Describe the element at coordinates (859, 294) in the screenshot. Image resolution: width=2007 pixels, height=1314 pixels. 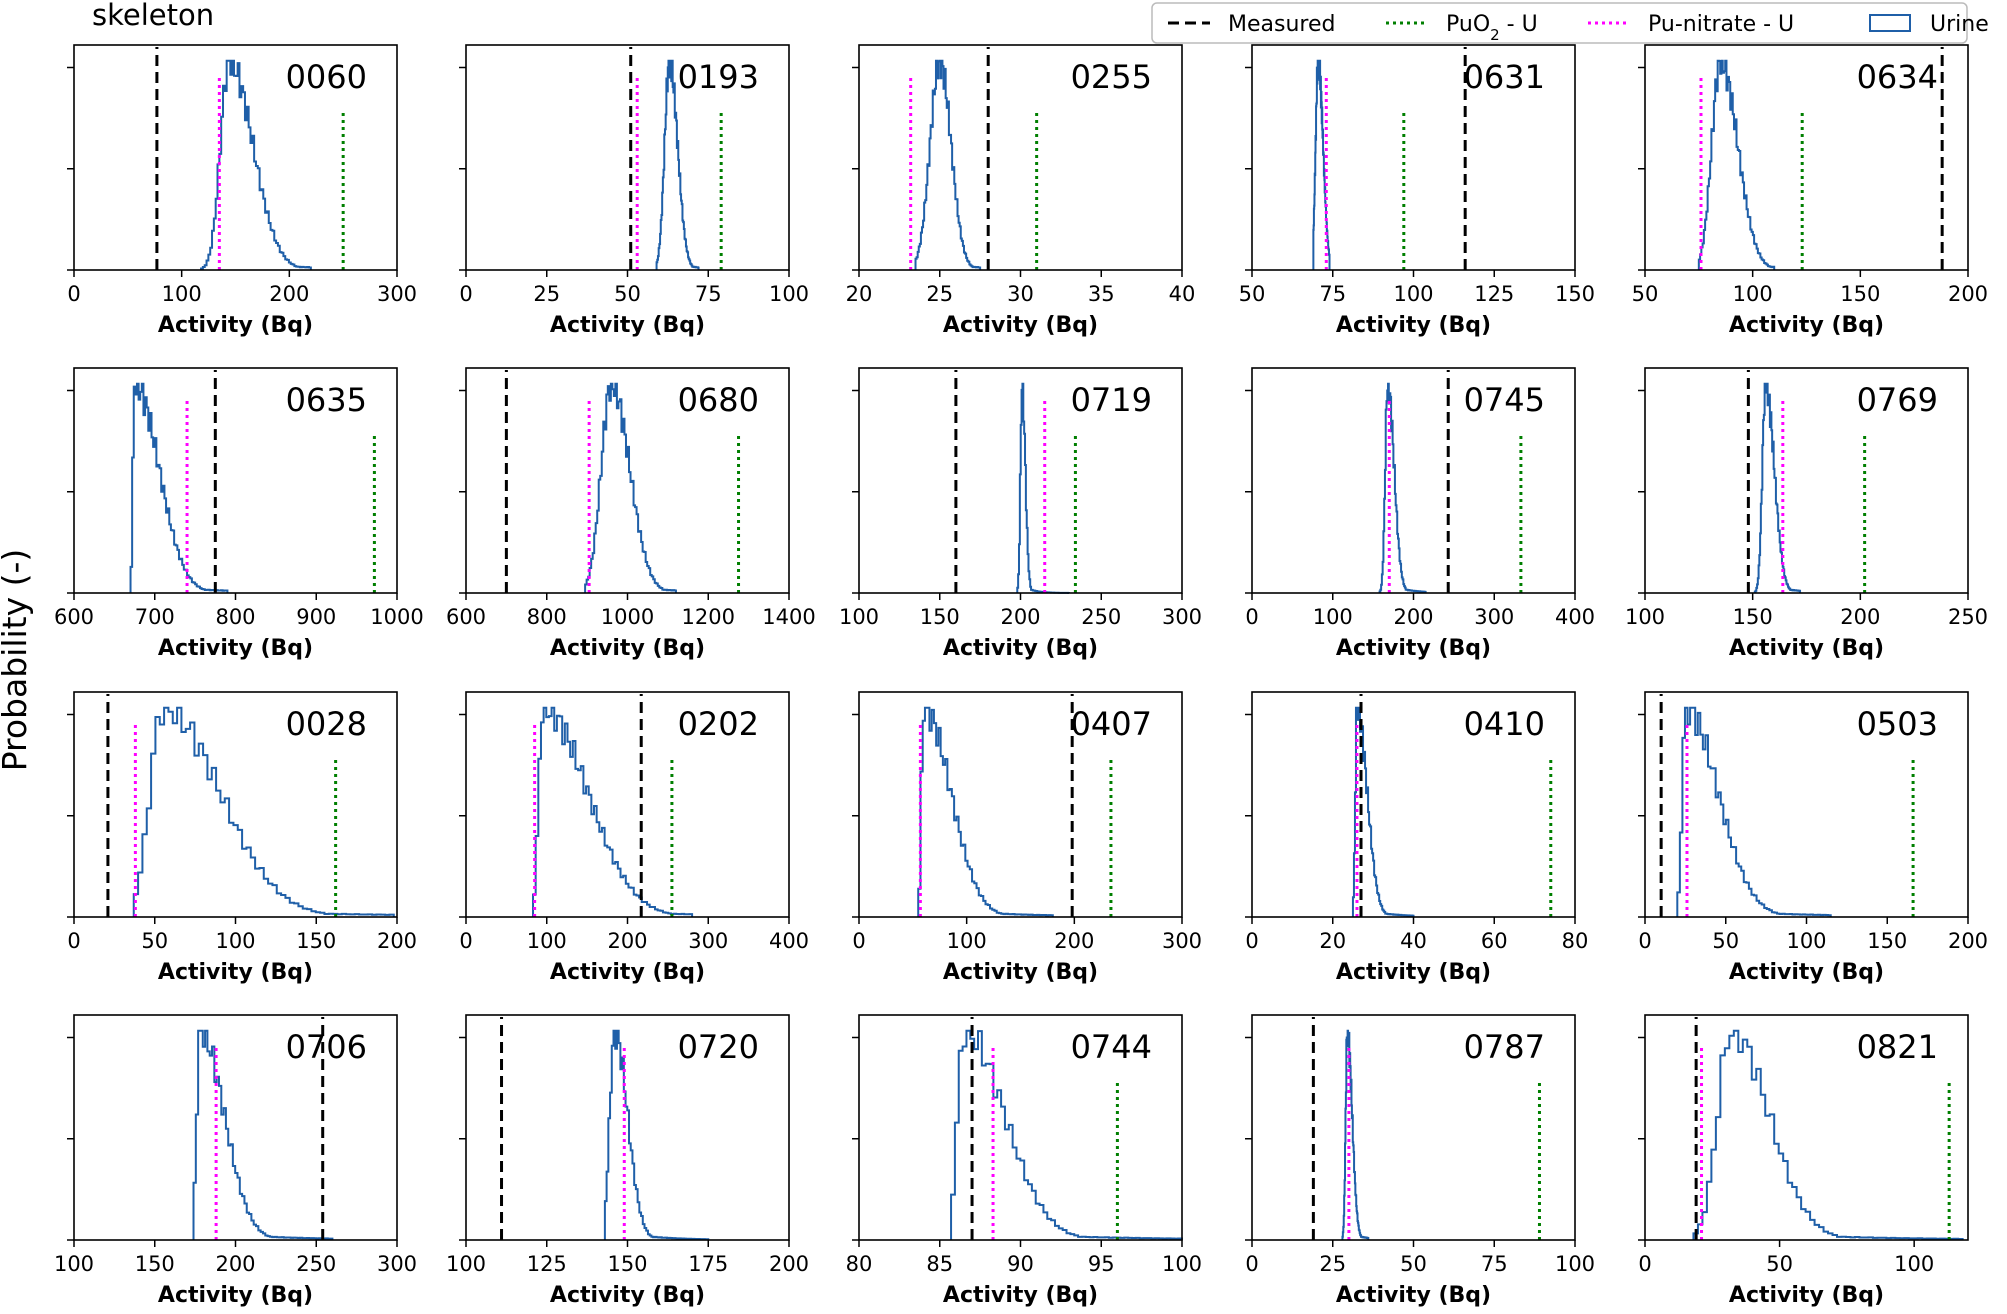
I see `x-tick-label: 20` at that location.